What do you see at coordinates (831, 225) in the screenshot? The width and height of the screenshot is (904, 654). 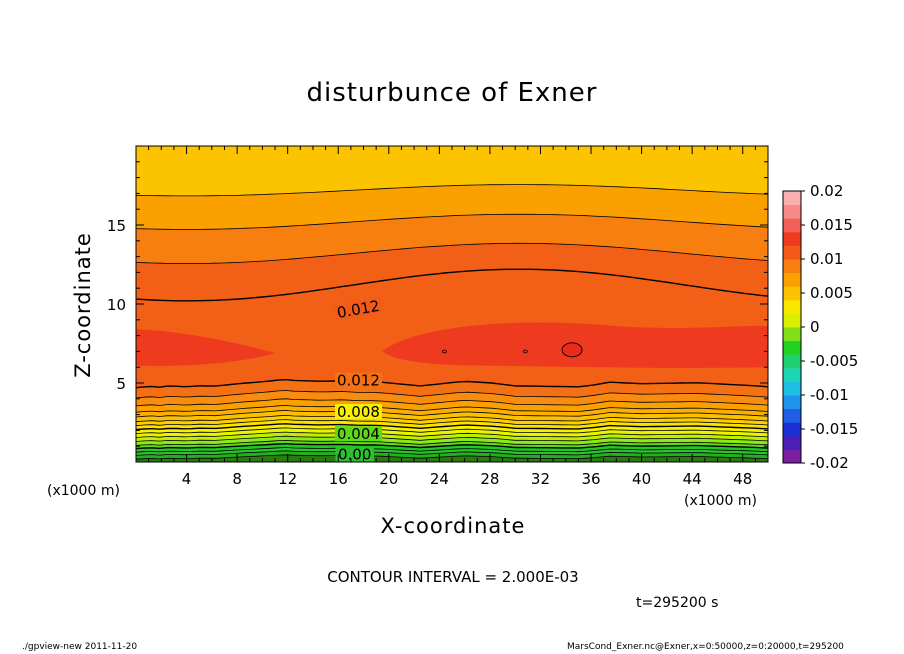 I see `colorbar-label: 0.015` at bounding box center [831, 225].